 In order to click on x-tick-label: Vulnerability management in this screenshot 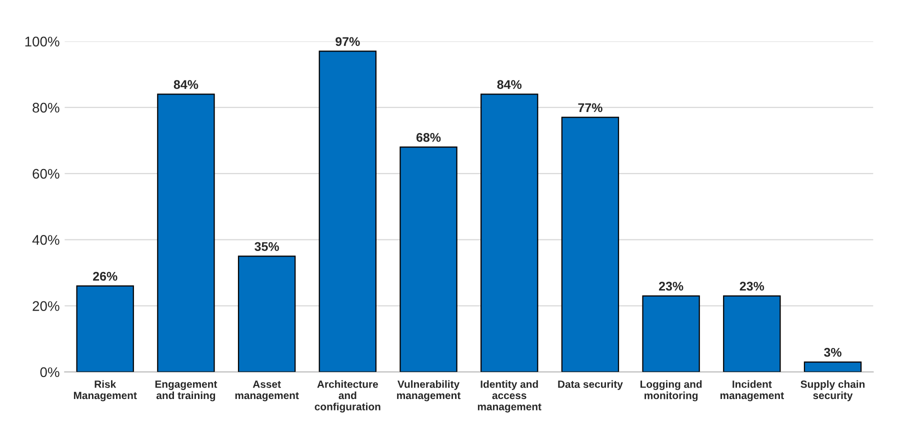, I will do `click(429, 391)`.